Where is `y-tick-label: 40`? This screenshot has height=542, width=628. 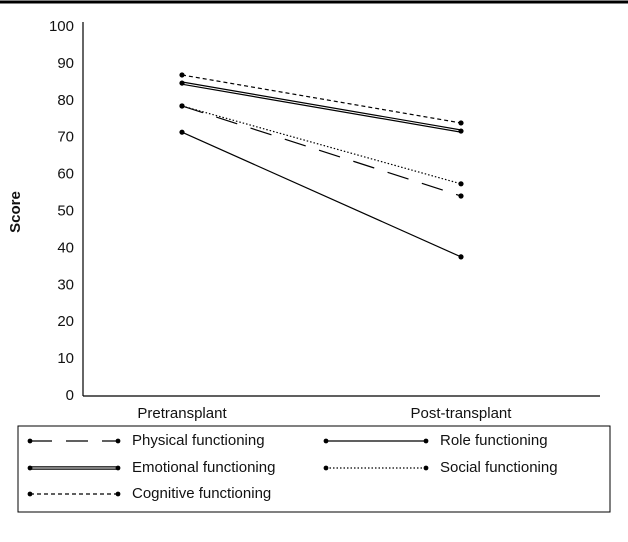
y-tick-label: 40 is located at coordinates (65, 247).